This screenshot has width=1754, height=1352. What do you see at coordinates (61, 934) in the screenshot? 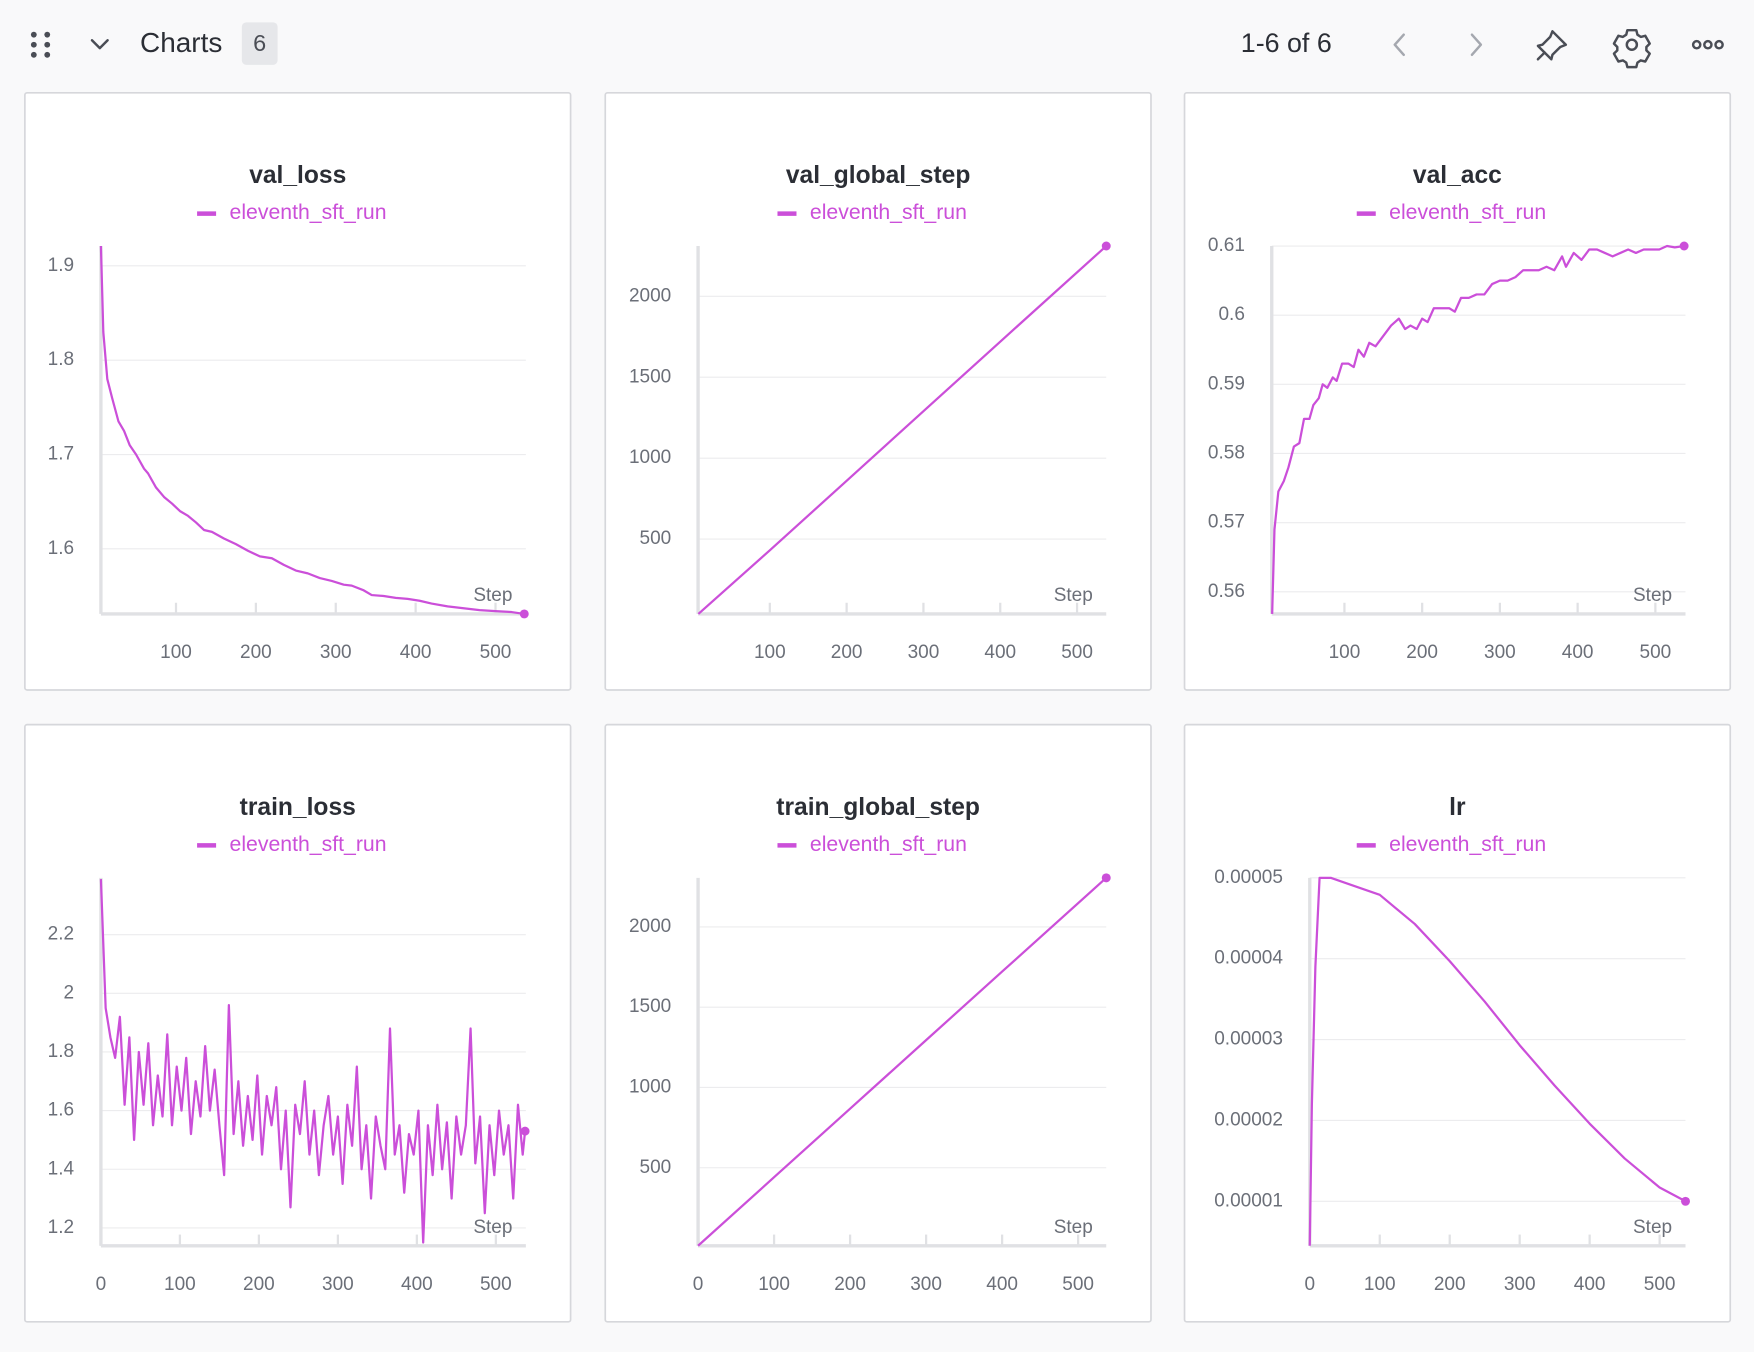
I see `y-tick-label: 2.2` at bounding box center [61, 934].